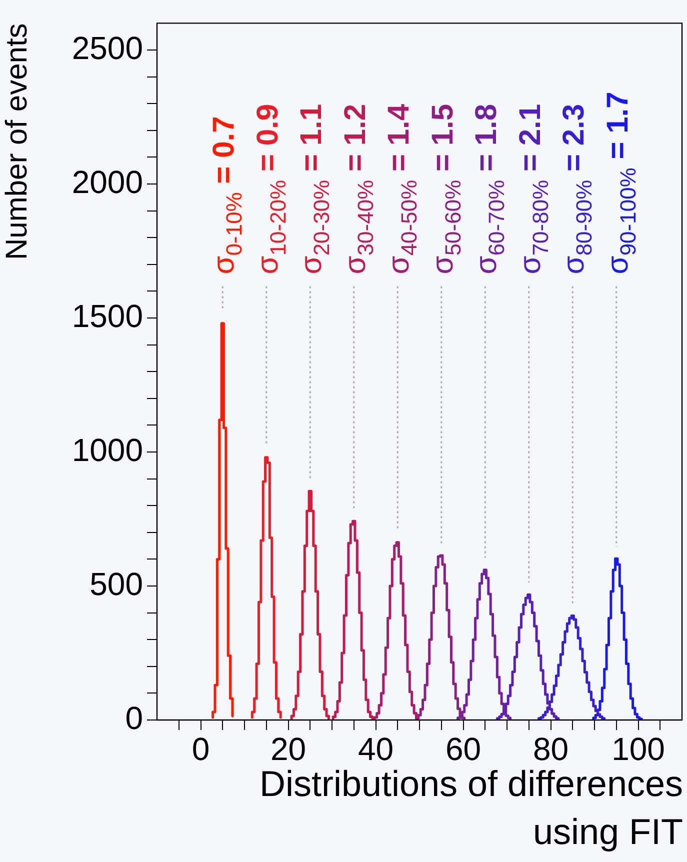  What do you see at coordinates (620, 183) in the screenshot?
I see `annotation: σ90-100% = 1.7` at bounding box center [620, 183].